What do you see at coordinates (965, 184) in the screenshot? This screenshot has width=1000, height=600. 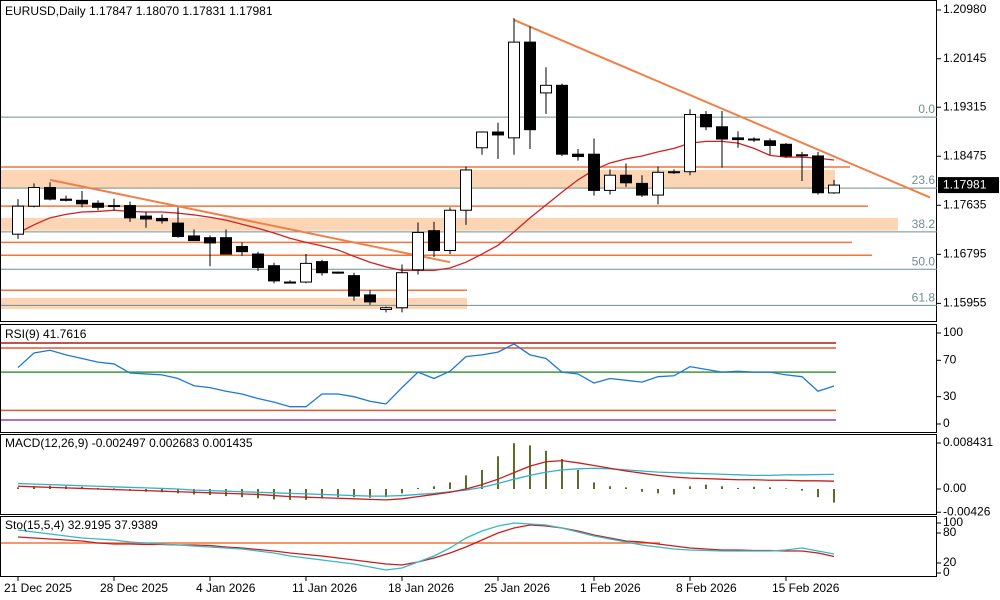 I see `price-label: 1.17981` at bounding box center [965, 184].